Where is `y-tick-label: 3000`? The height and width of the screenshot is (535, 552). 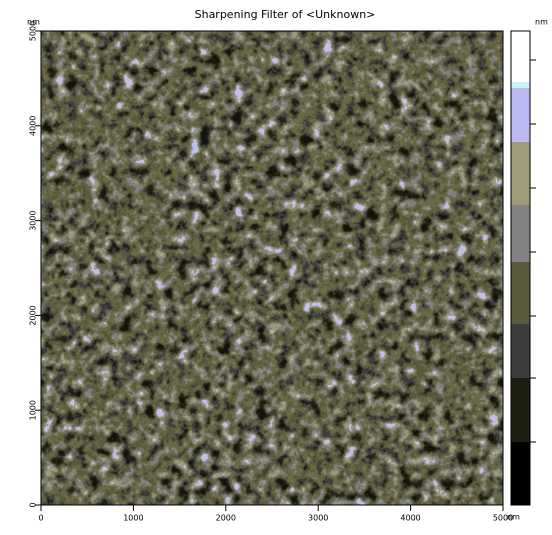 y-tick-label: 3000 is located at coordinates (33, 220).